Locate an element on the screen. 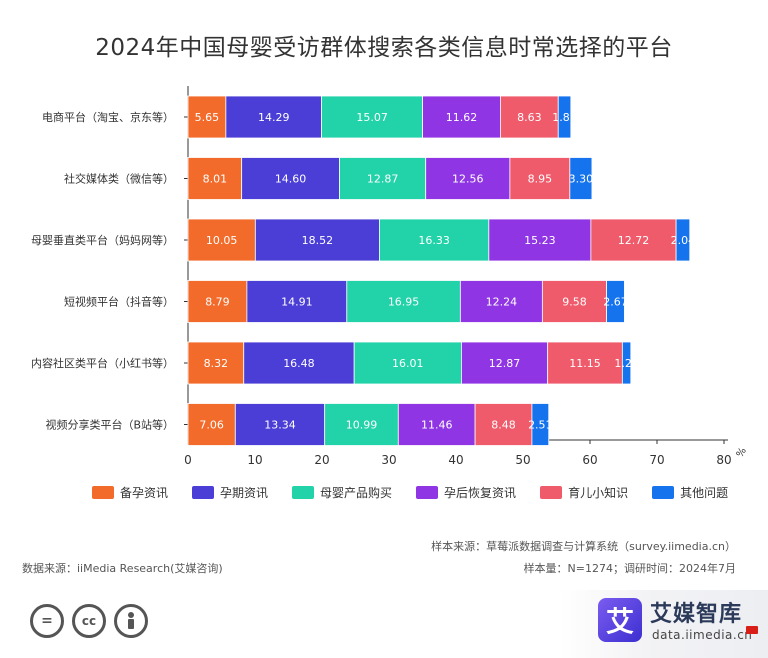 This screenshot has width=768, height=658. data-label: 12.24 is located at coordinates (502, 302).